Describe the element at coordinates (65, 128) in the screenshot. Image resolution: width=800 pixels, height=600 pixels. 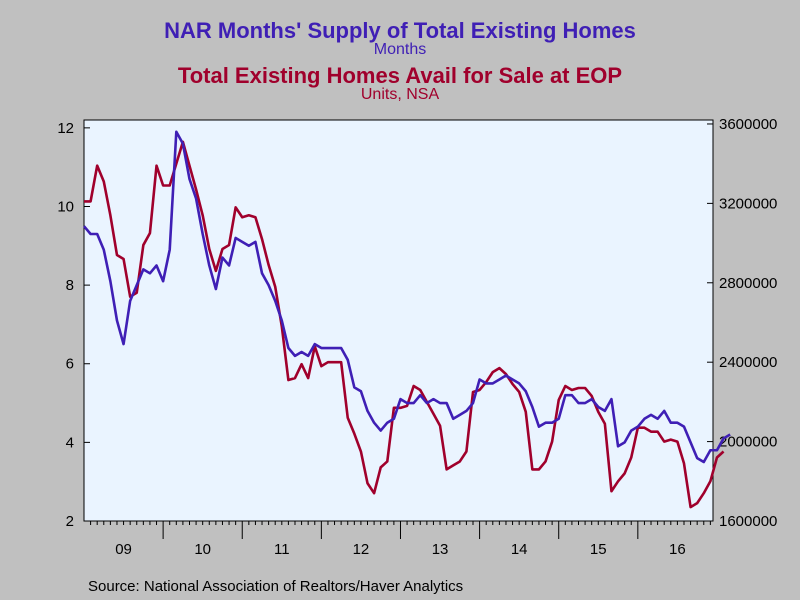
I see `left-tick-label: 12` at that location.